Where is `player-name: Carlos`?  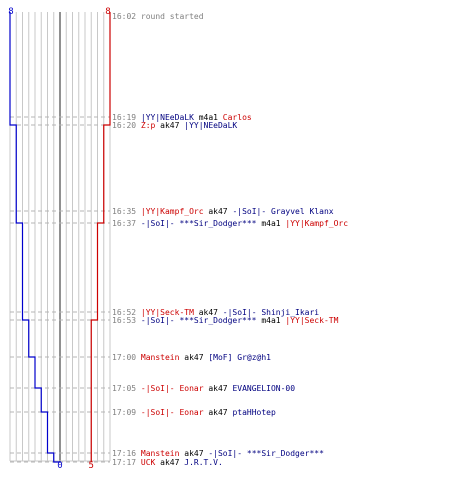 player-name: Carlos is located at coordinates (237, 117).